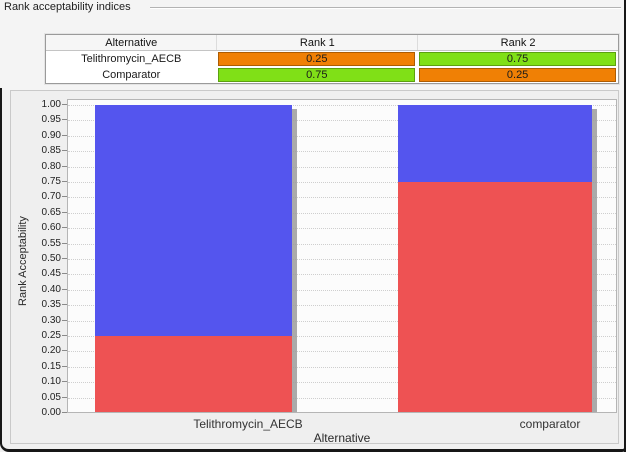 This screenshot has height=452, width=626. I want to click on y-tick-label: 0.85, so click(51, 151).